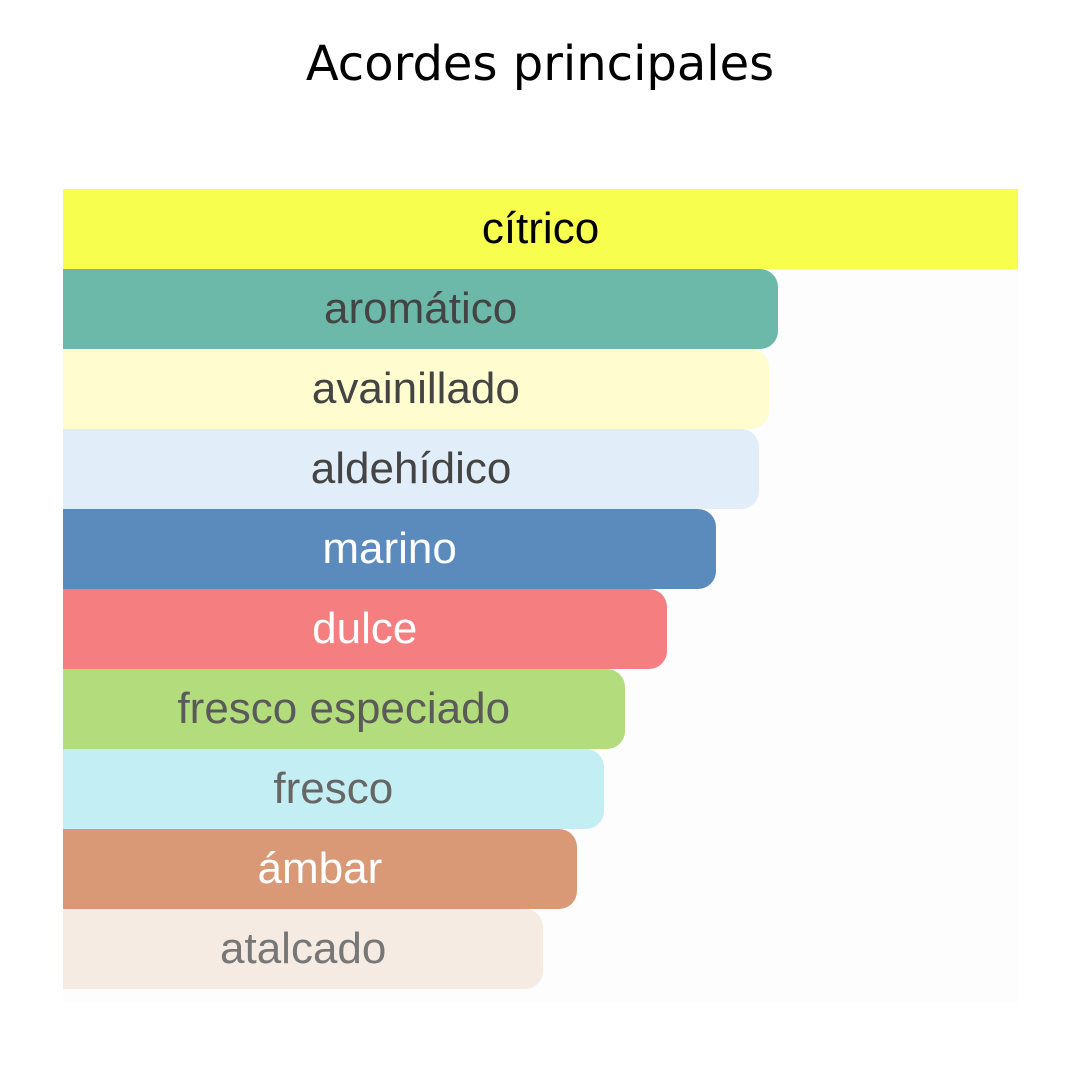 The height and width of the screenshot is (1080, 1080). Describe the element at coordinates (540, 64) in the screenshot. I see `chart-title: Acordes principales` at that location.